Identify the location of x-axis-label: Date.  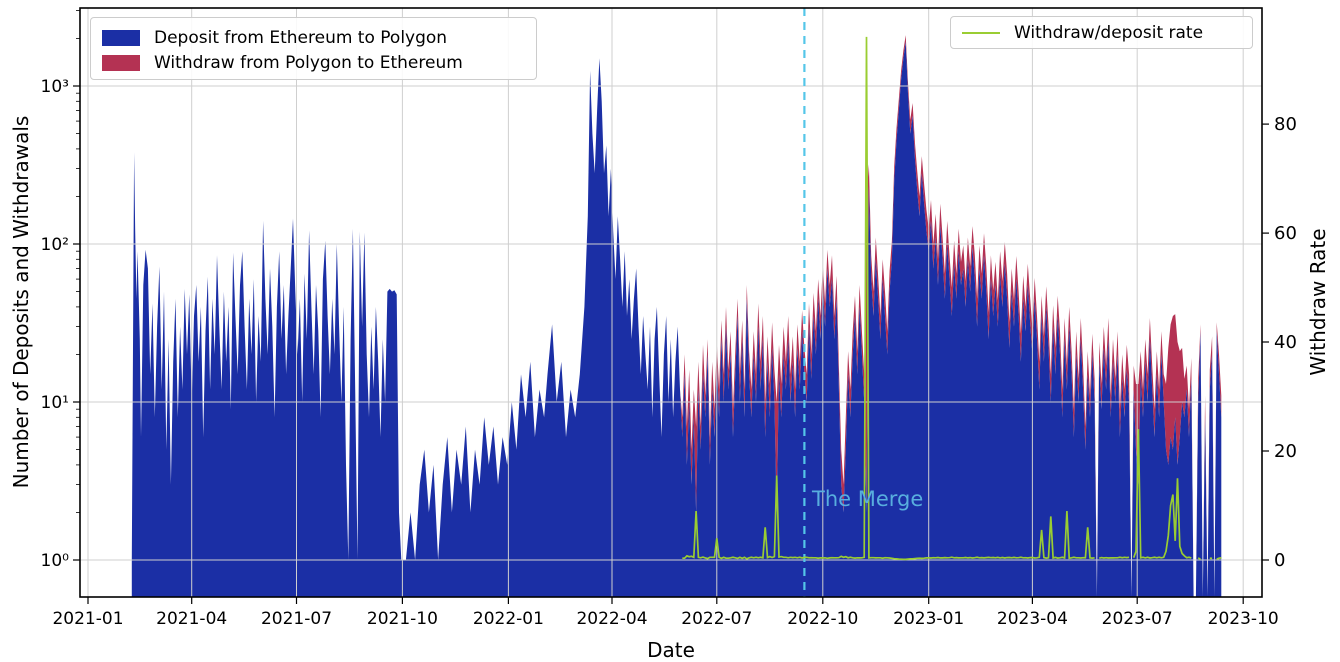
(671, 650).